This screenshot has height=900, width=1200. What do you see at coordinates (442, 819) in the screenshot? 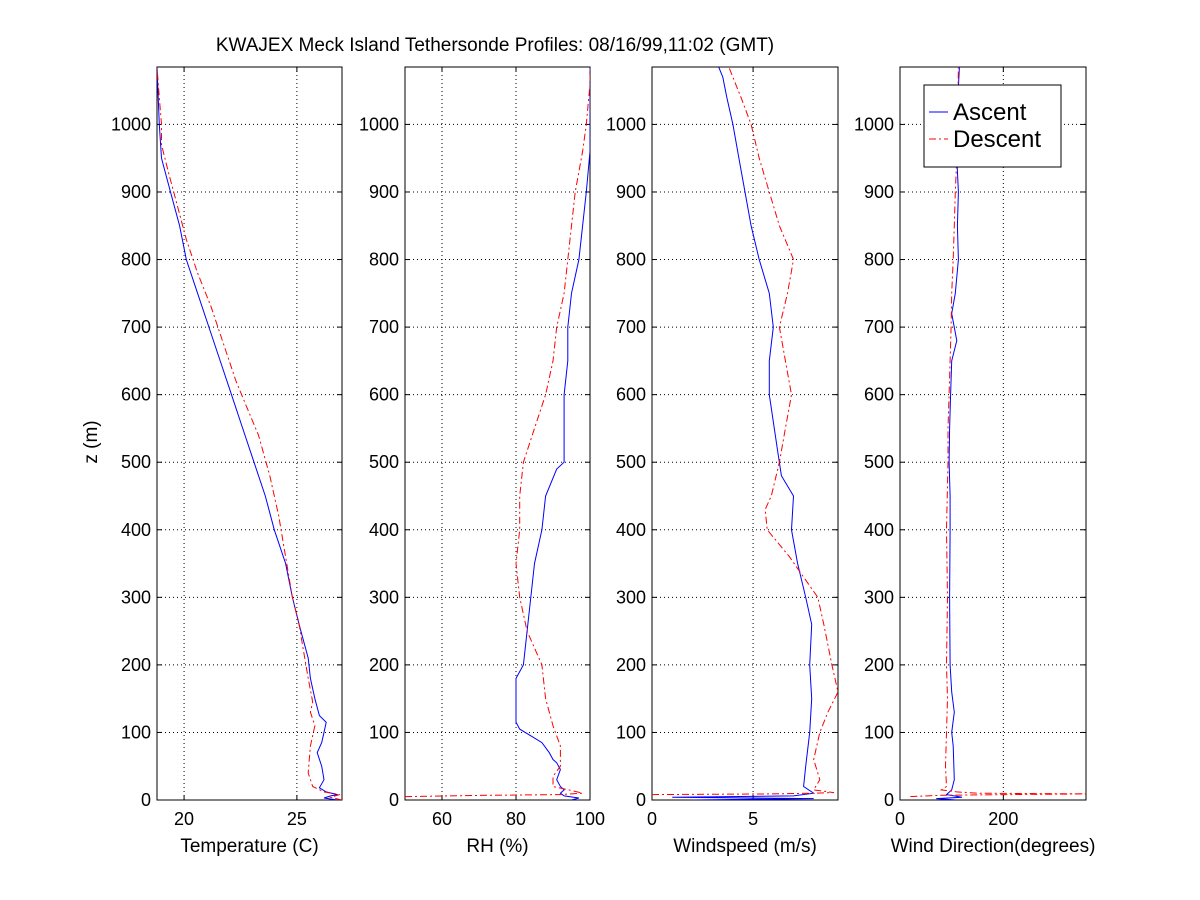
I see `x-tick-label: 60` at bounding box center [442, 819].